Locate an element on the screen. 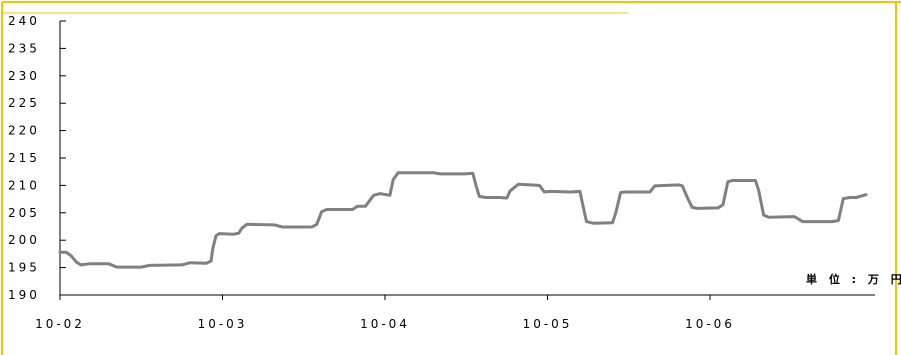  x-tick-label: 10-03 is located at coordinates (223, 324).